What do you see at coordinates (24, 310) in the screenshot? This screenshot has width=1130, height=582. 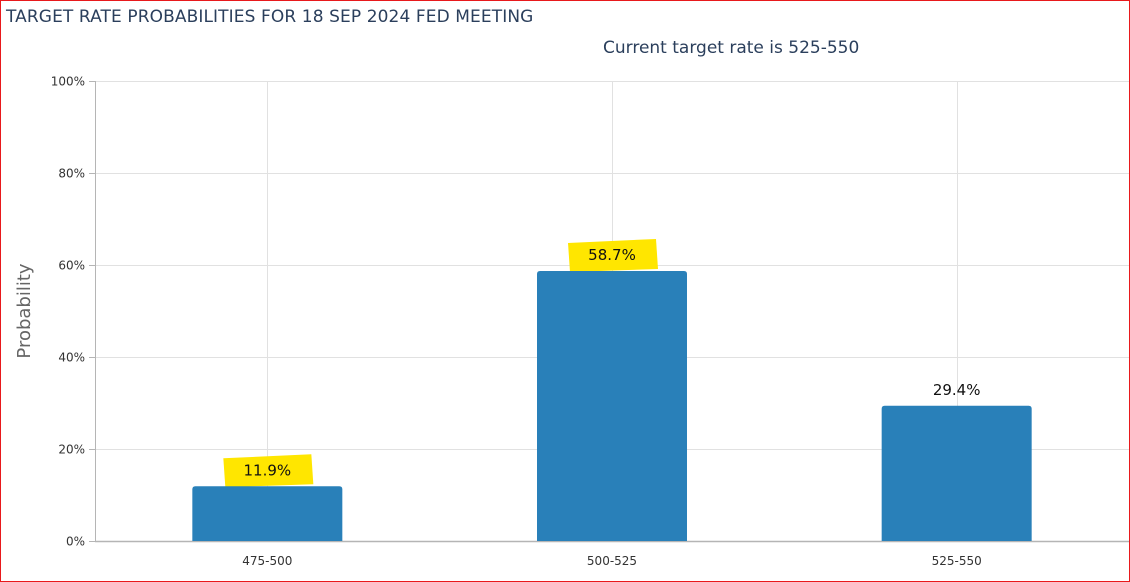 I see `y-axis-label: Probability` at bounding box center [24, 310].